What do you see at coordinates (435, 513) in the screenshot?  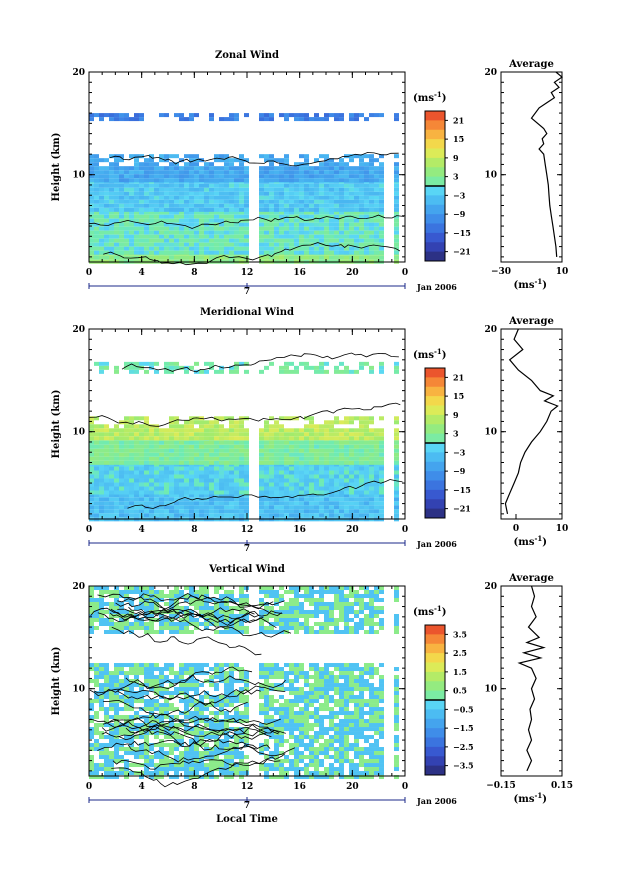 I see `colorbar-swatch` at bounding box center [435, 513].